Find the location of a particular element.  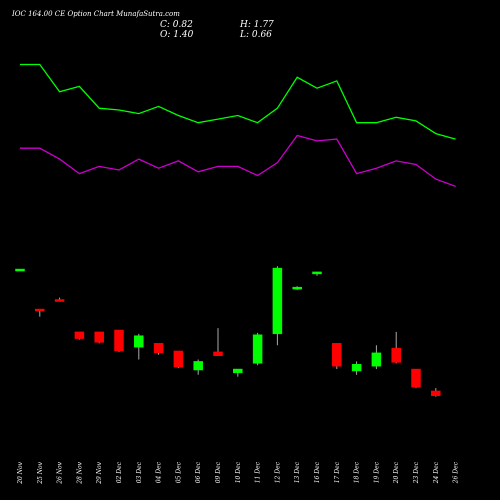

x-tick-label: 12 Dec is located at coordinates (277, 472).